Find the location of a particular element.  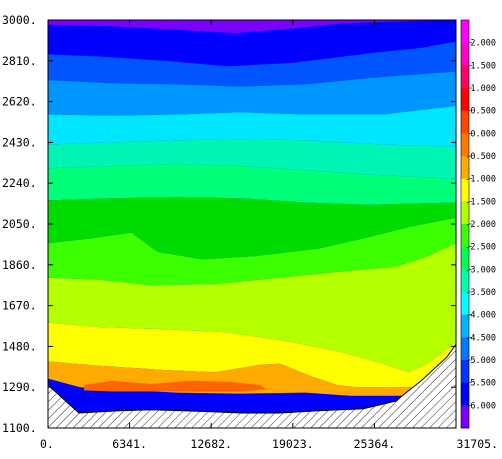

x-tick-label: 31705. is located at coordinates (477, 444).